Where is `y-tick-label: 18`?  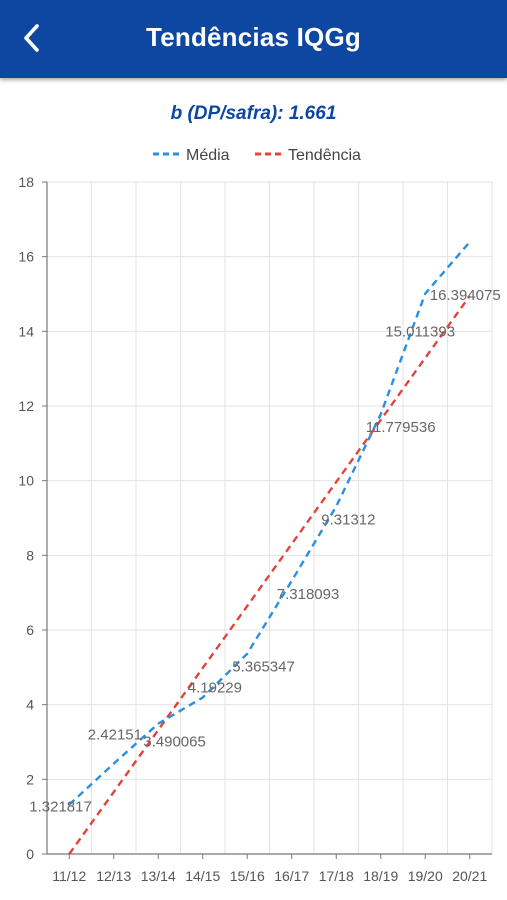
y-tick-label: 18 is located at coordinates (26, 182).